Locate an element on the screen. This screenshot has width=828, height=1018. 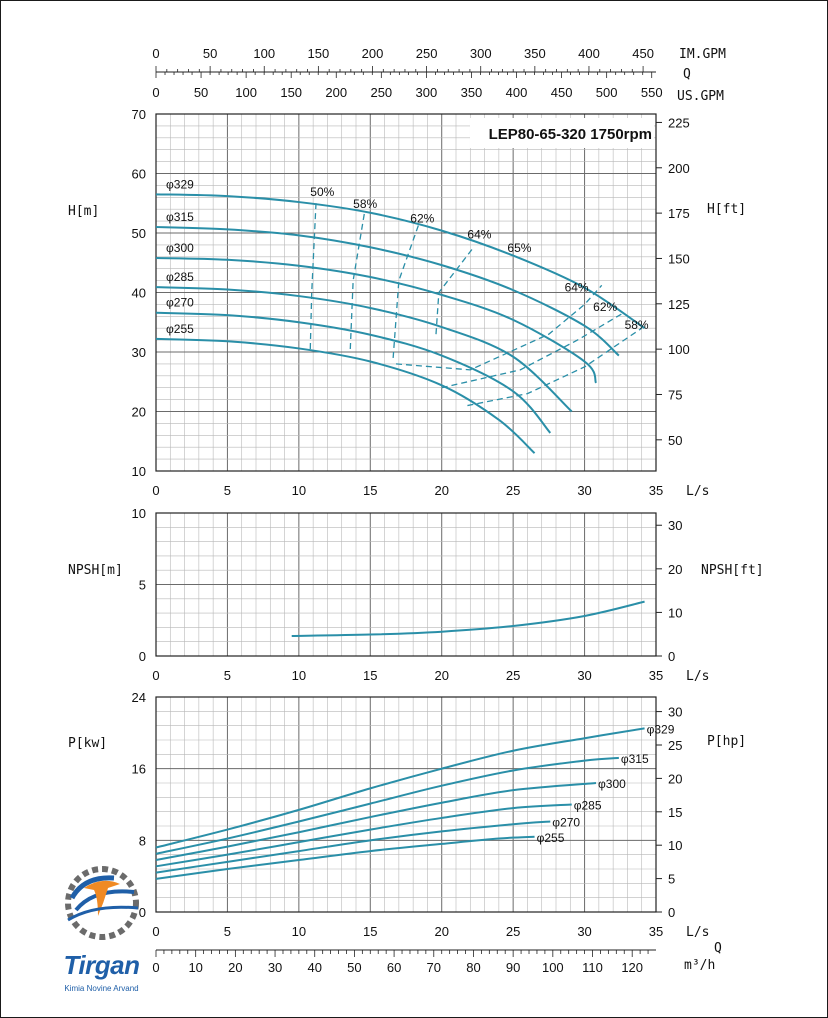
y2-tick-label: 15 is located at coordinates (675, 812).